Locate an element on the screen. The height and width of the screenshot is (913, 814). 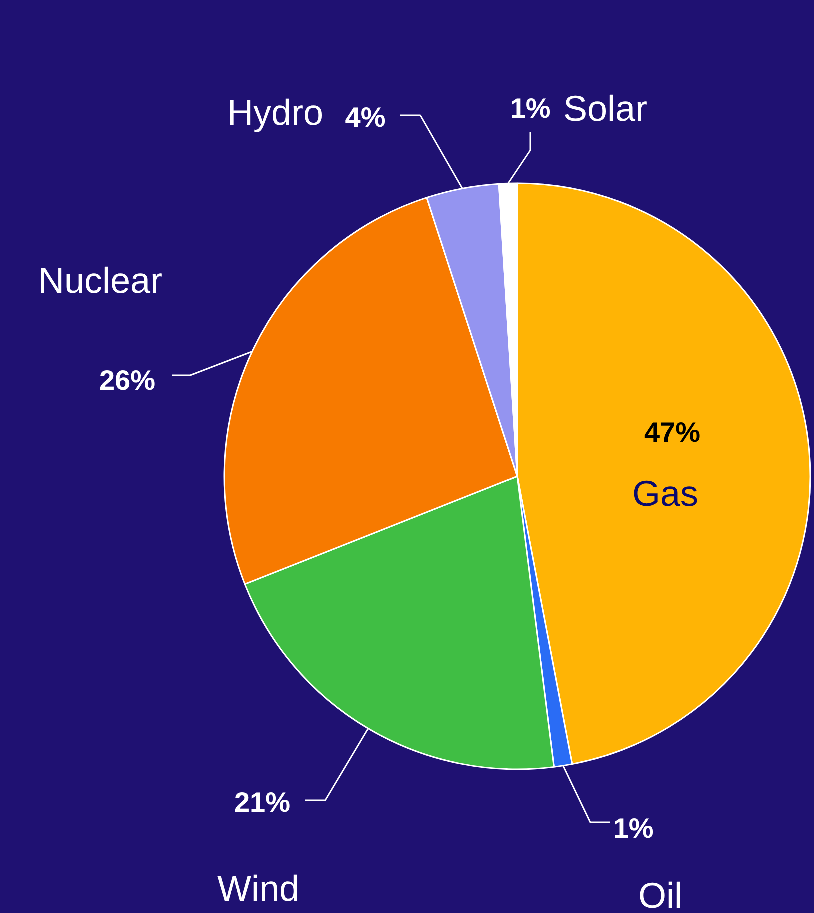
data-label: 47% is located at coordinates (672, 432).